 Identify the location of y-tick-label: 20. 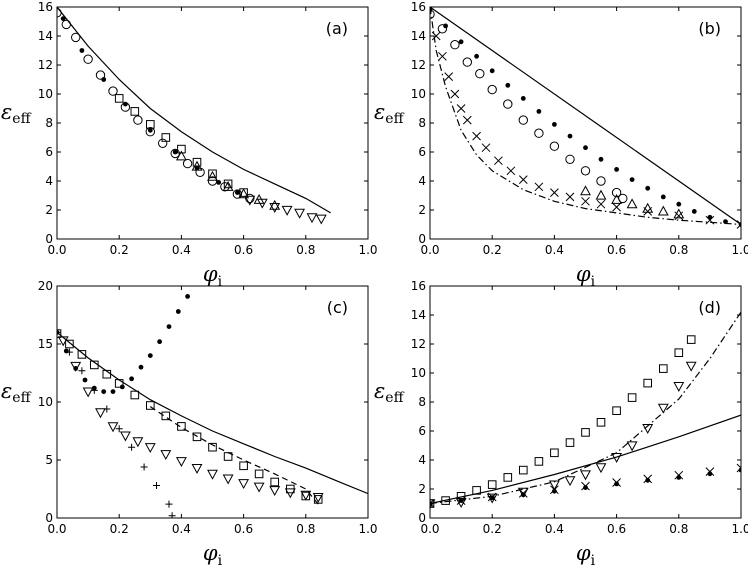
(45, 286).